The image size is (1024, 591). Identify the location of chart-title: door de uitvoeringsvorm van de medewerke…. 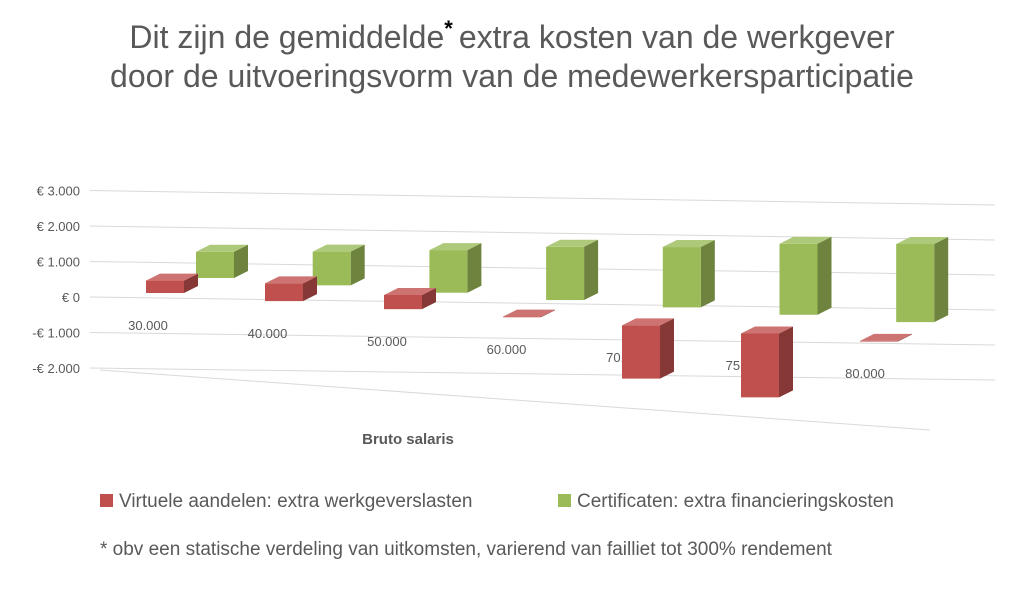
(512, 76).